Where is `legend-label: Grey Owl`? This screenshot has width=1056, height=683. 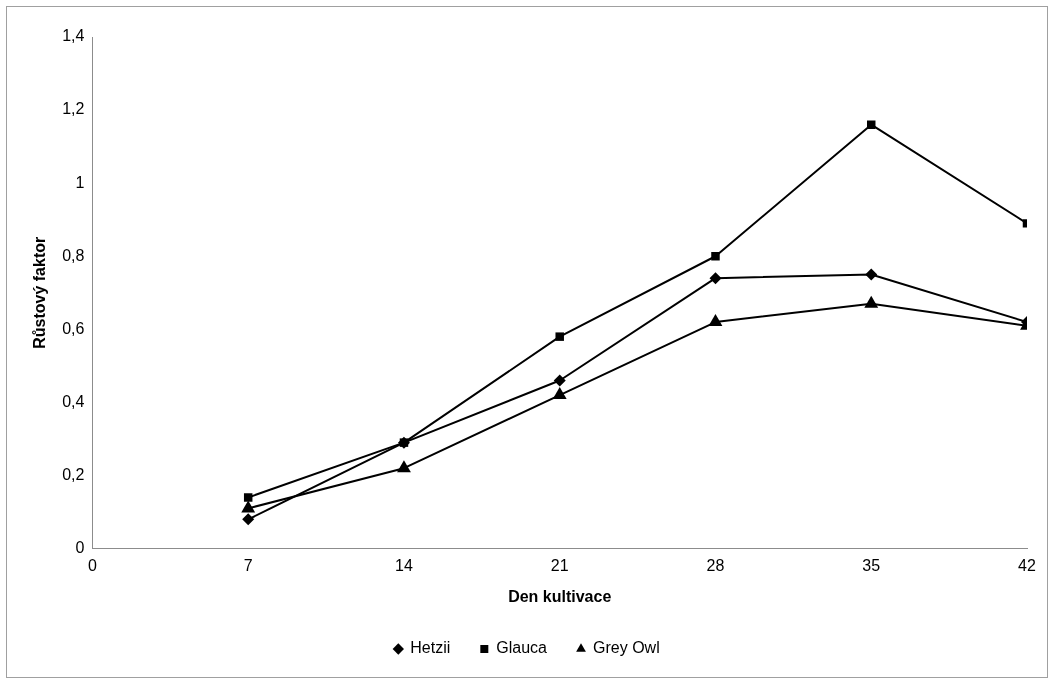
legend-label: Grey Owl is located at coordinates (626, 648).